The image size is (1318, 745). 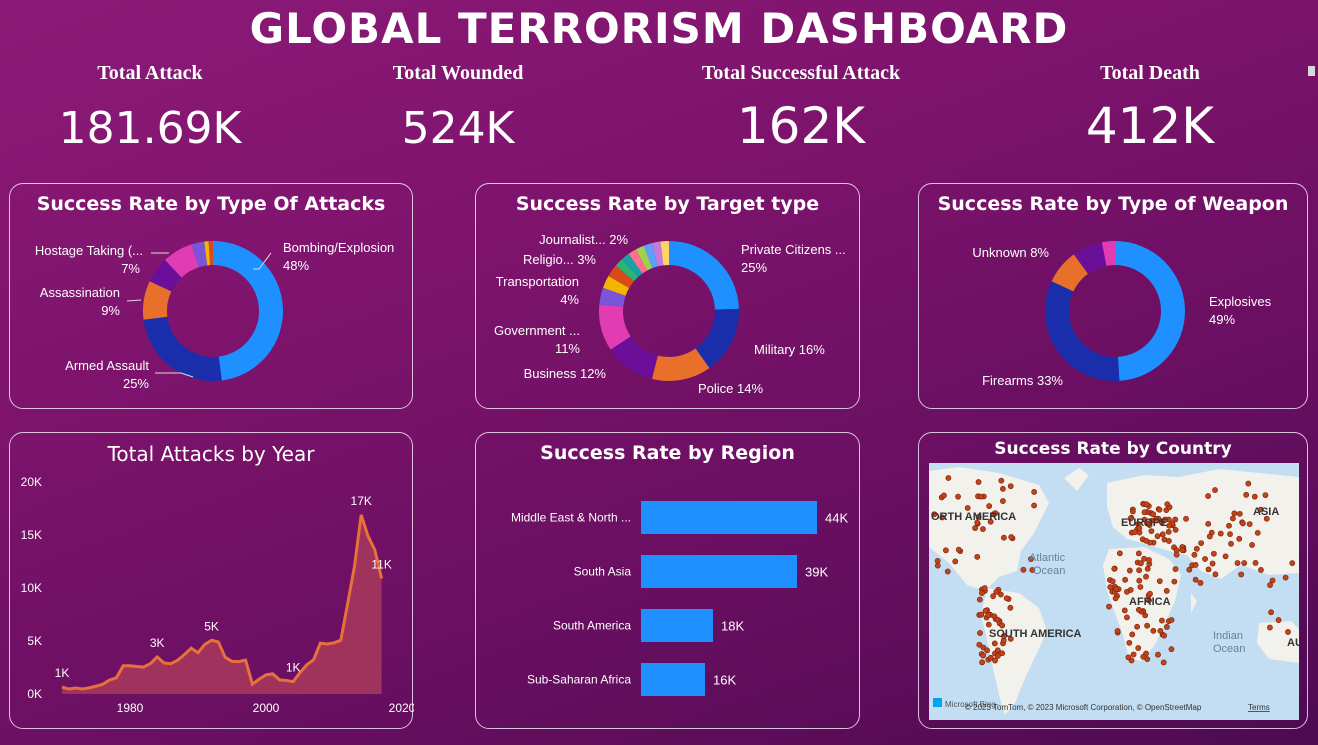 What do you see at coordinates (1311, 71) in the screenshot?
I see `scroll-indicator` at bounding box center [1311, 71].